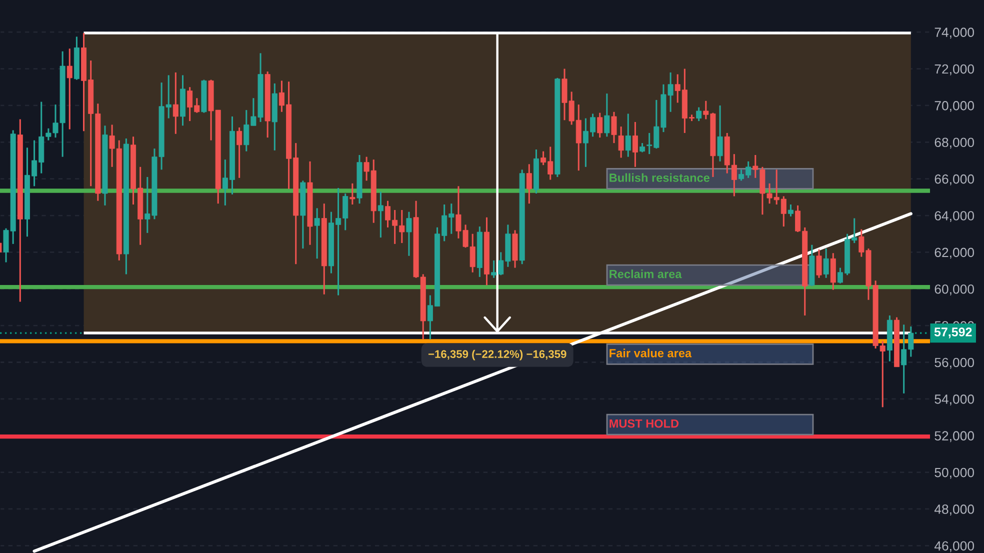 This screenshot has width=984, height=553. I want to click on y-tick-label: 64,000, so click(954, 216).